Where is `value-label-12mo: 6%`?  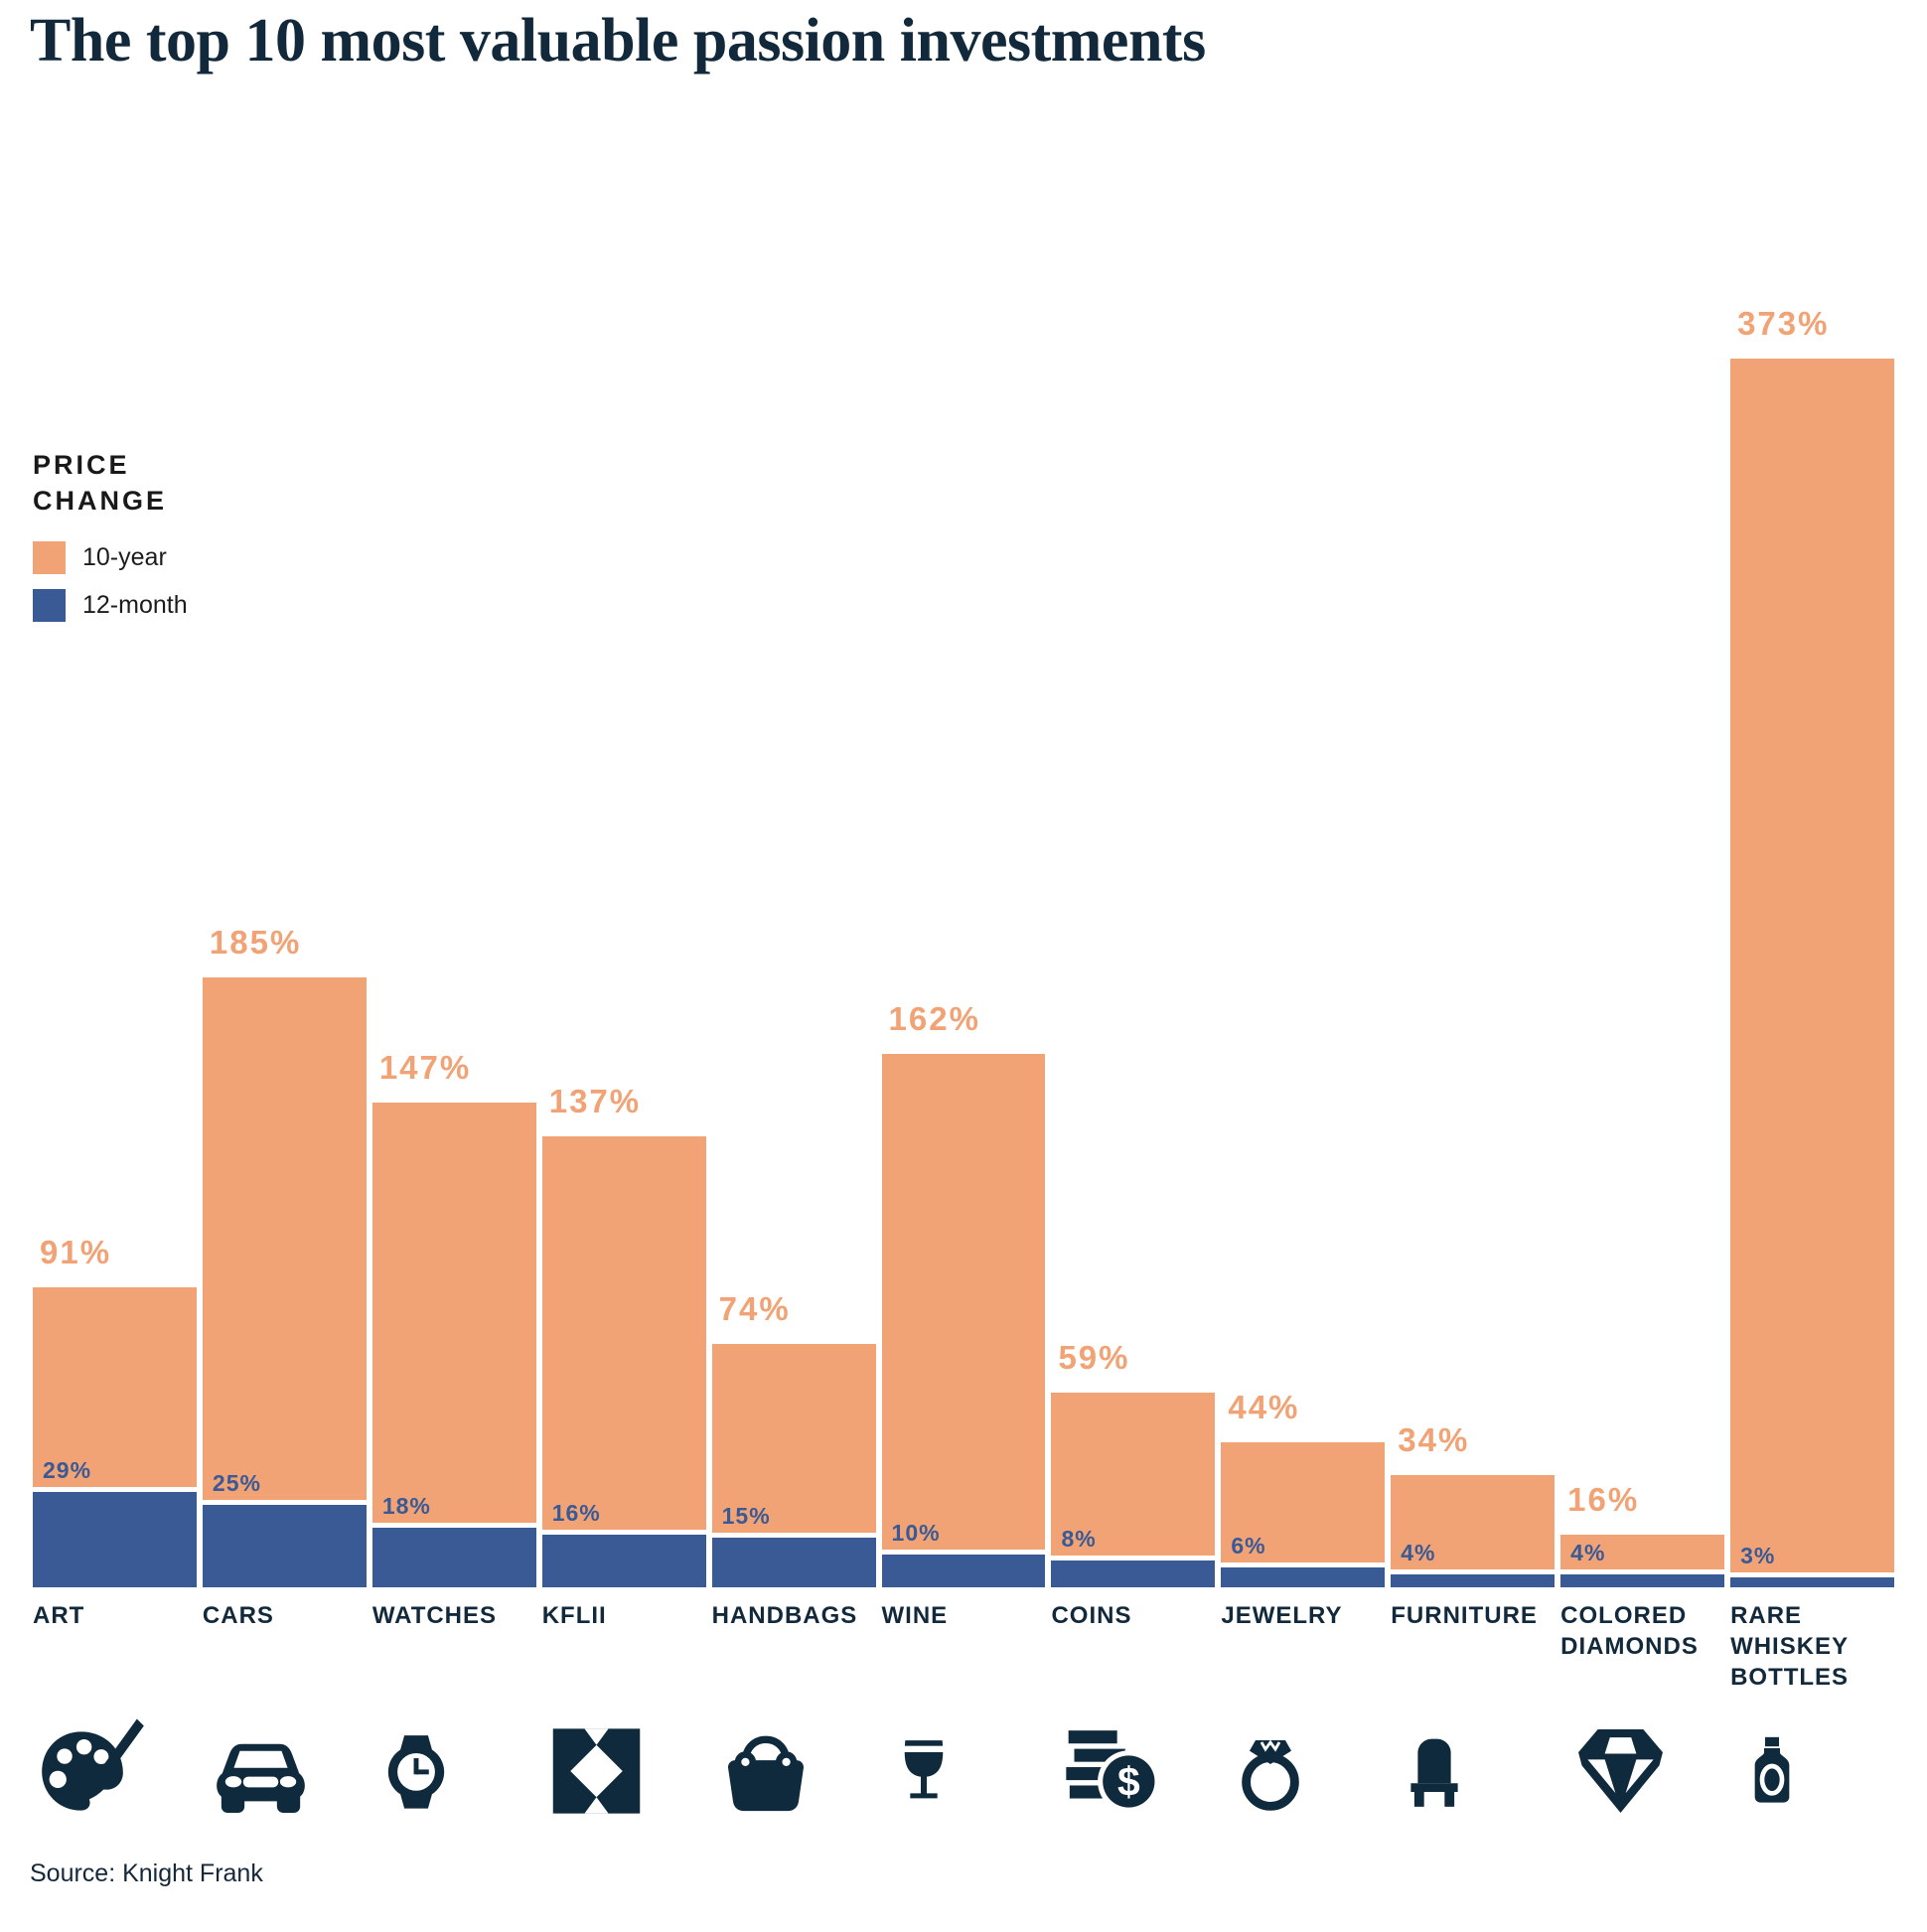
value-label-12mo: 6% is located at coordinates (1249, 1546).